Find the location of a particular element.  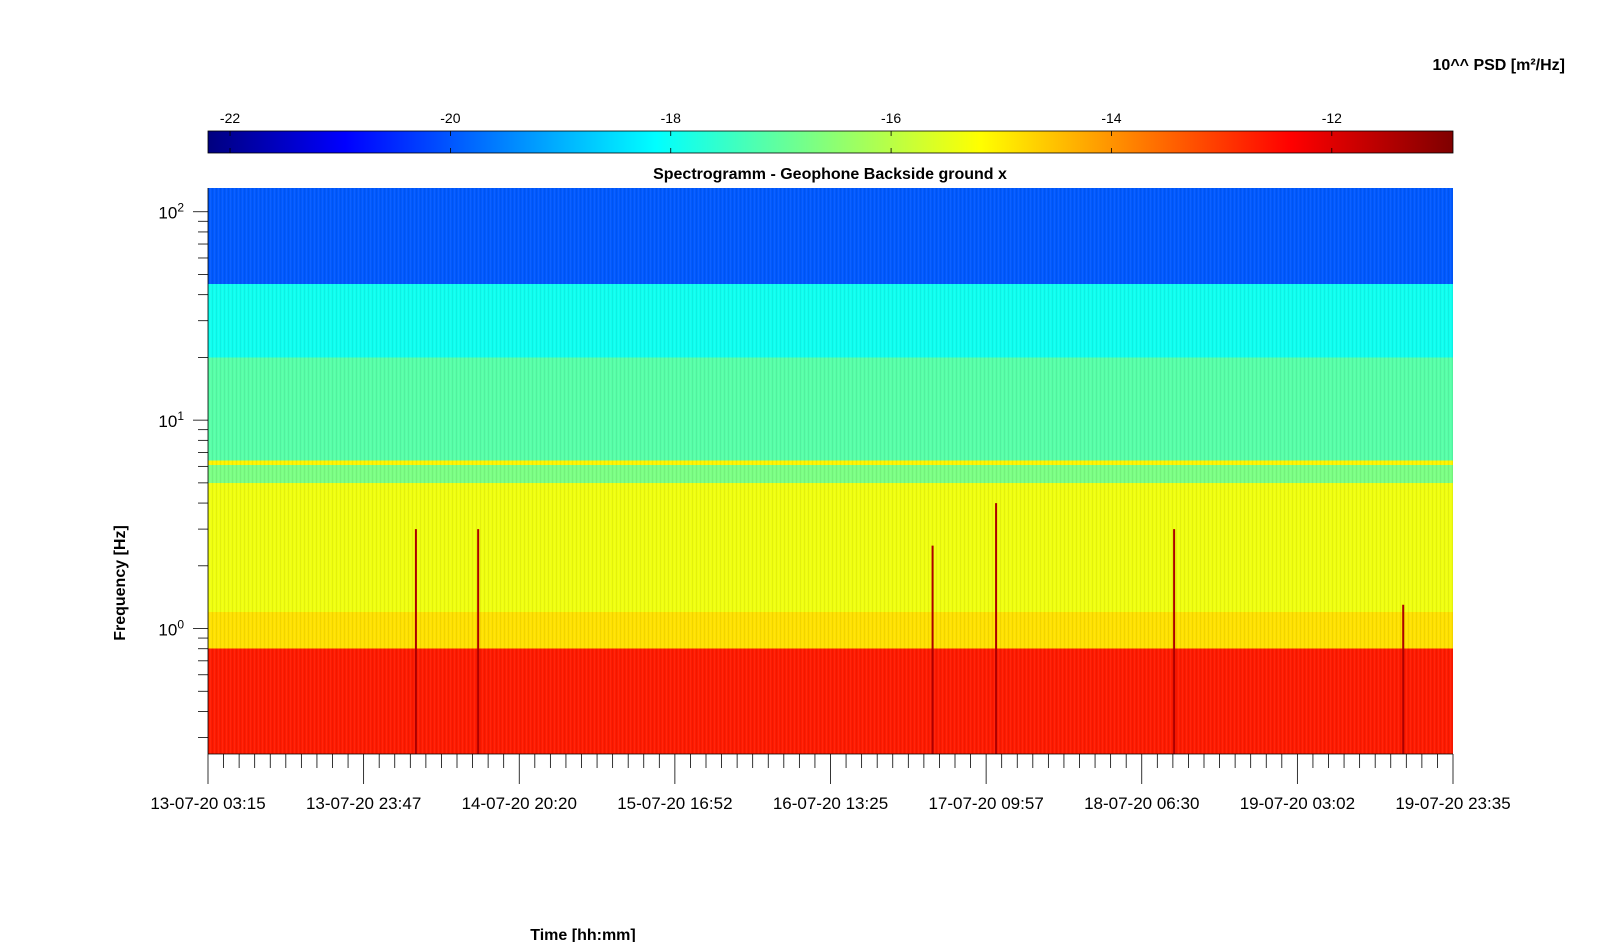

x-tick-label: 14-07-20 20:20 is located at coordinates (519, 803).